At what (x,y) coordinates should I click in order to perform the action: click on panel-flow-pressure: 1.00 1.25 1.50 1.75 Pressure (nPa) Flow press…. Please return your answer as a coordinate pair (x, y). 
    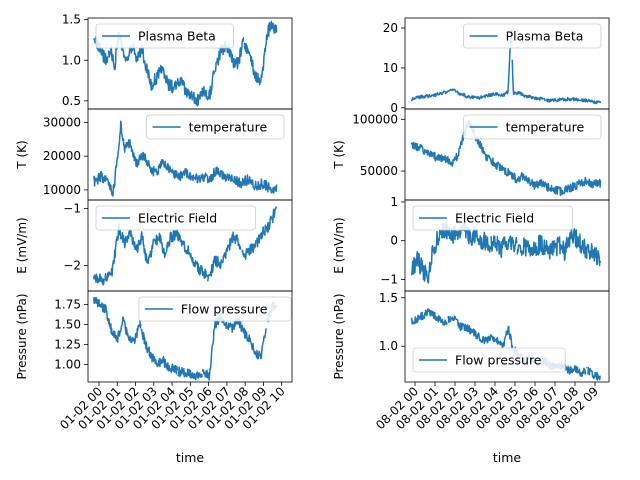
    Looking at the image, I should click on (154, 336).